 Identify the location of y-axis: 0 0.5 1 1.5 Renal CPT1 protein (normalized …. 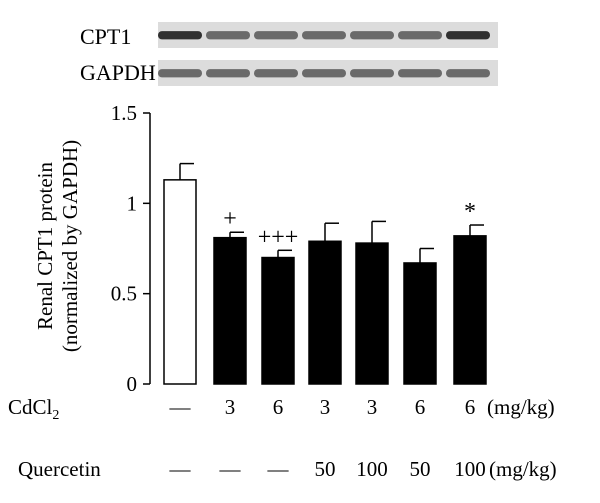
(92, 248).